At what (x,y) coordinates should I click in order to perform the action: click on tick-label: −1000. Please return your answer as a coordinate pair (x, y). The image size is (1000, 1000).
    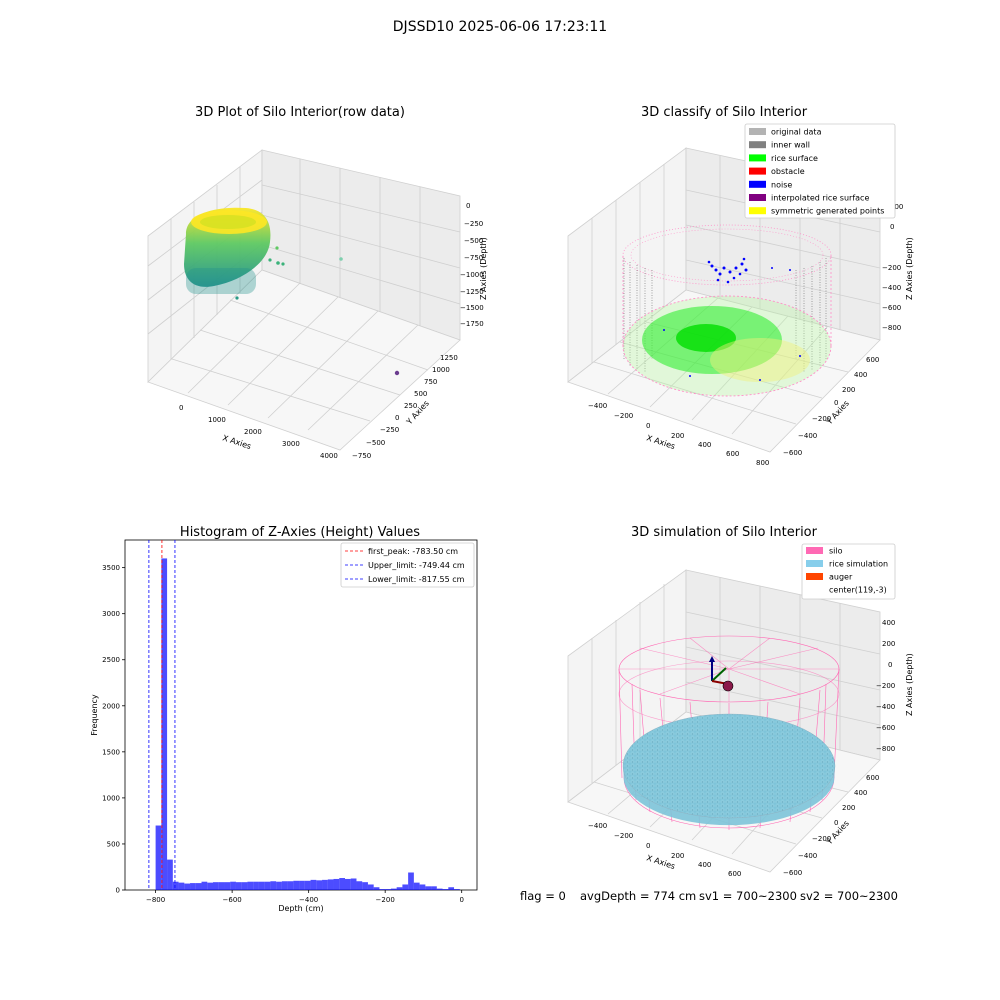
    Looking at the image, I should click on (472, 275).